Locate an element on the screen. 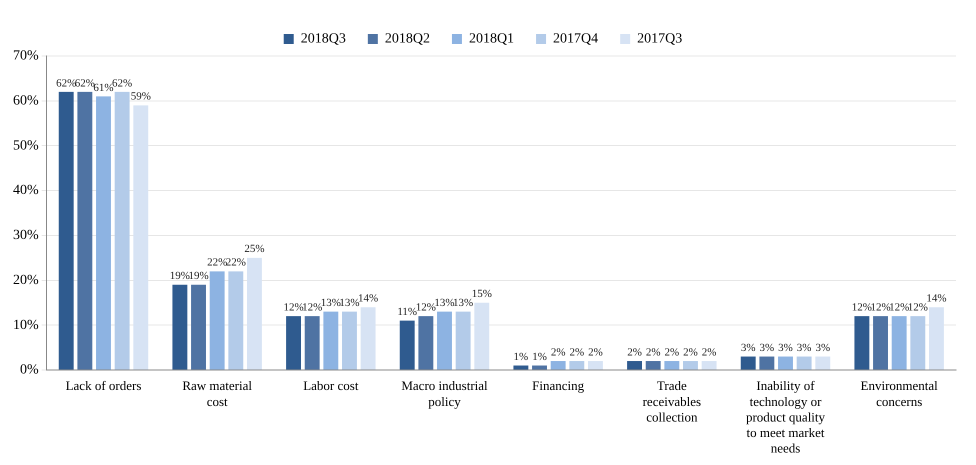  x-tick-label: Labor cost is located at coordinates (331, 386).